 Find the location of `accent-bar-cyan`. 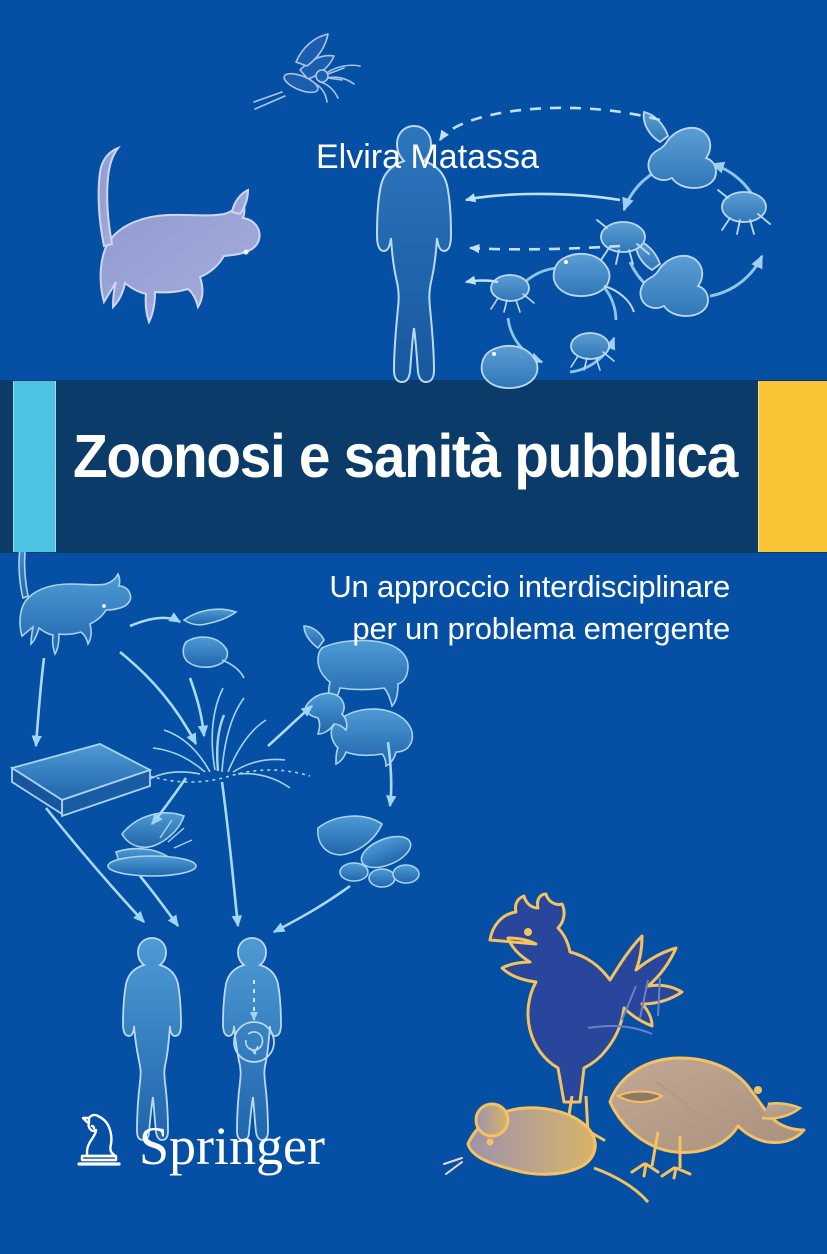

accent-bar-cyan is located at coordinates (34, 466).